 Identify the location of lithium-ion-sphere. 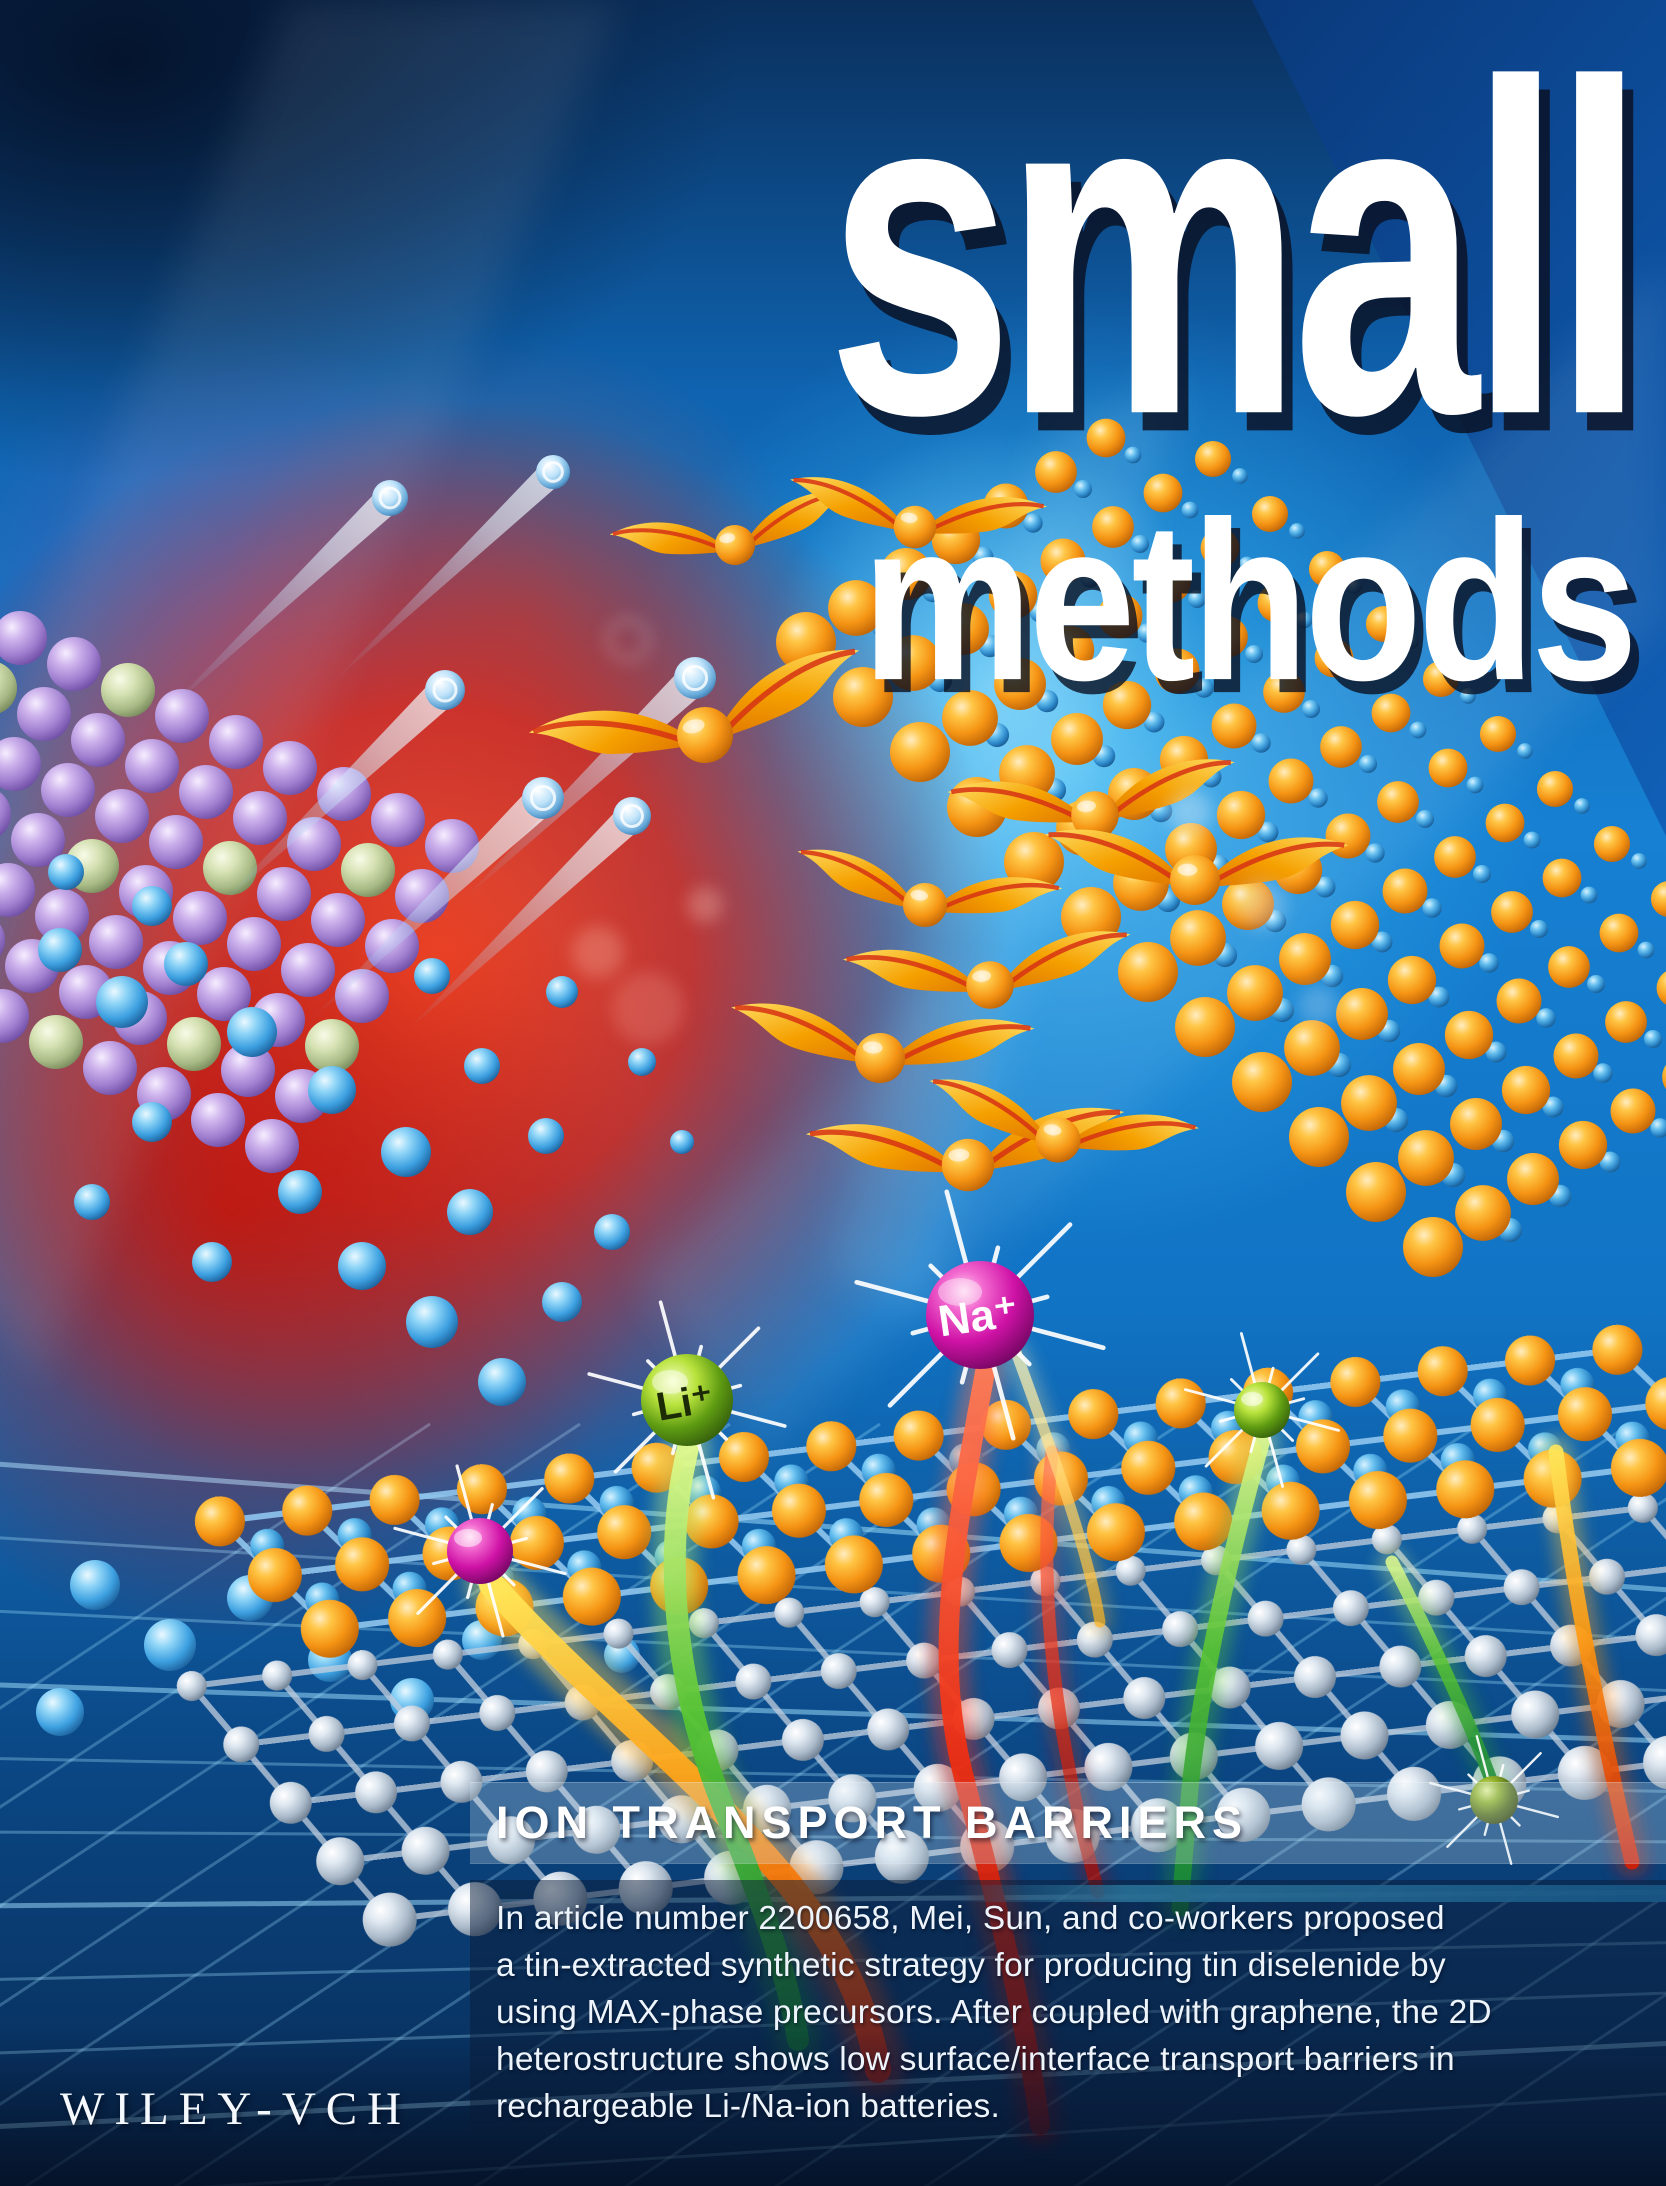
(687, 1400).